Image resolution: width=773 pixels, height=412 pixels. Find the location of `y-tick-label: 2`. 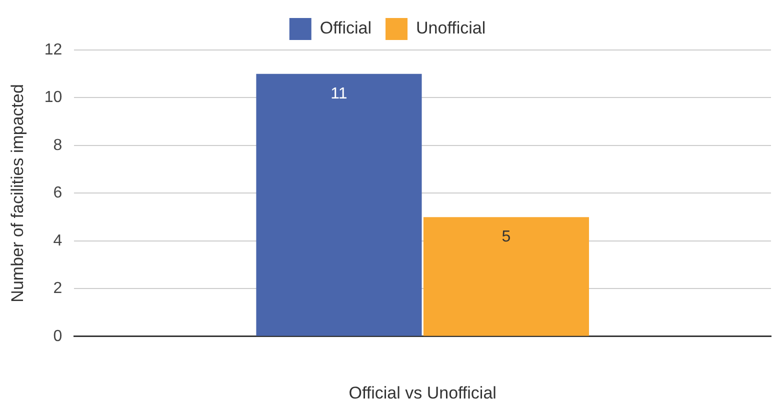

y-tick-label: 2 is located at coordinates (57, 289).